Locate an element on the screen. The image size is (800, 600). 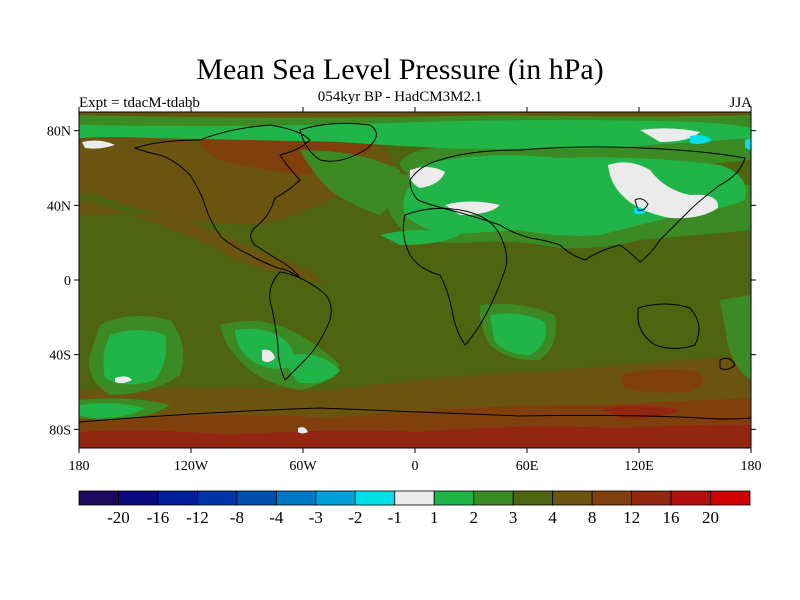
colorbar-label: -3 is located at coordinates (316, 517).